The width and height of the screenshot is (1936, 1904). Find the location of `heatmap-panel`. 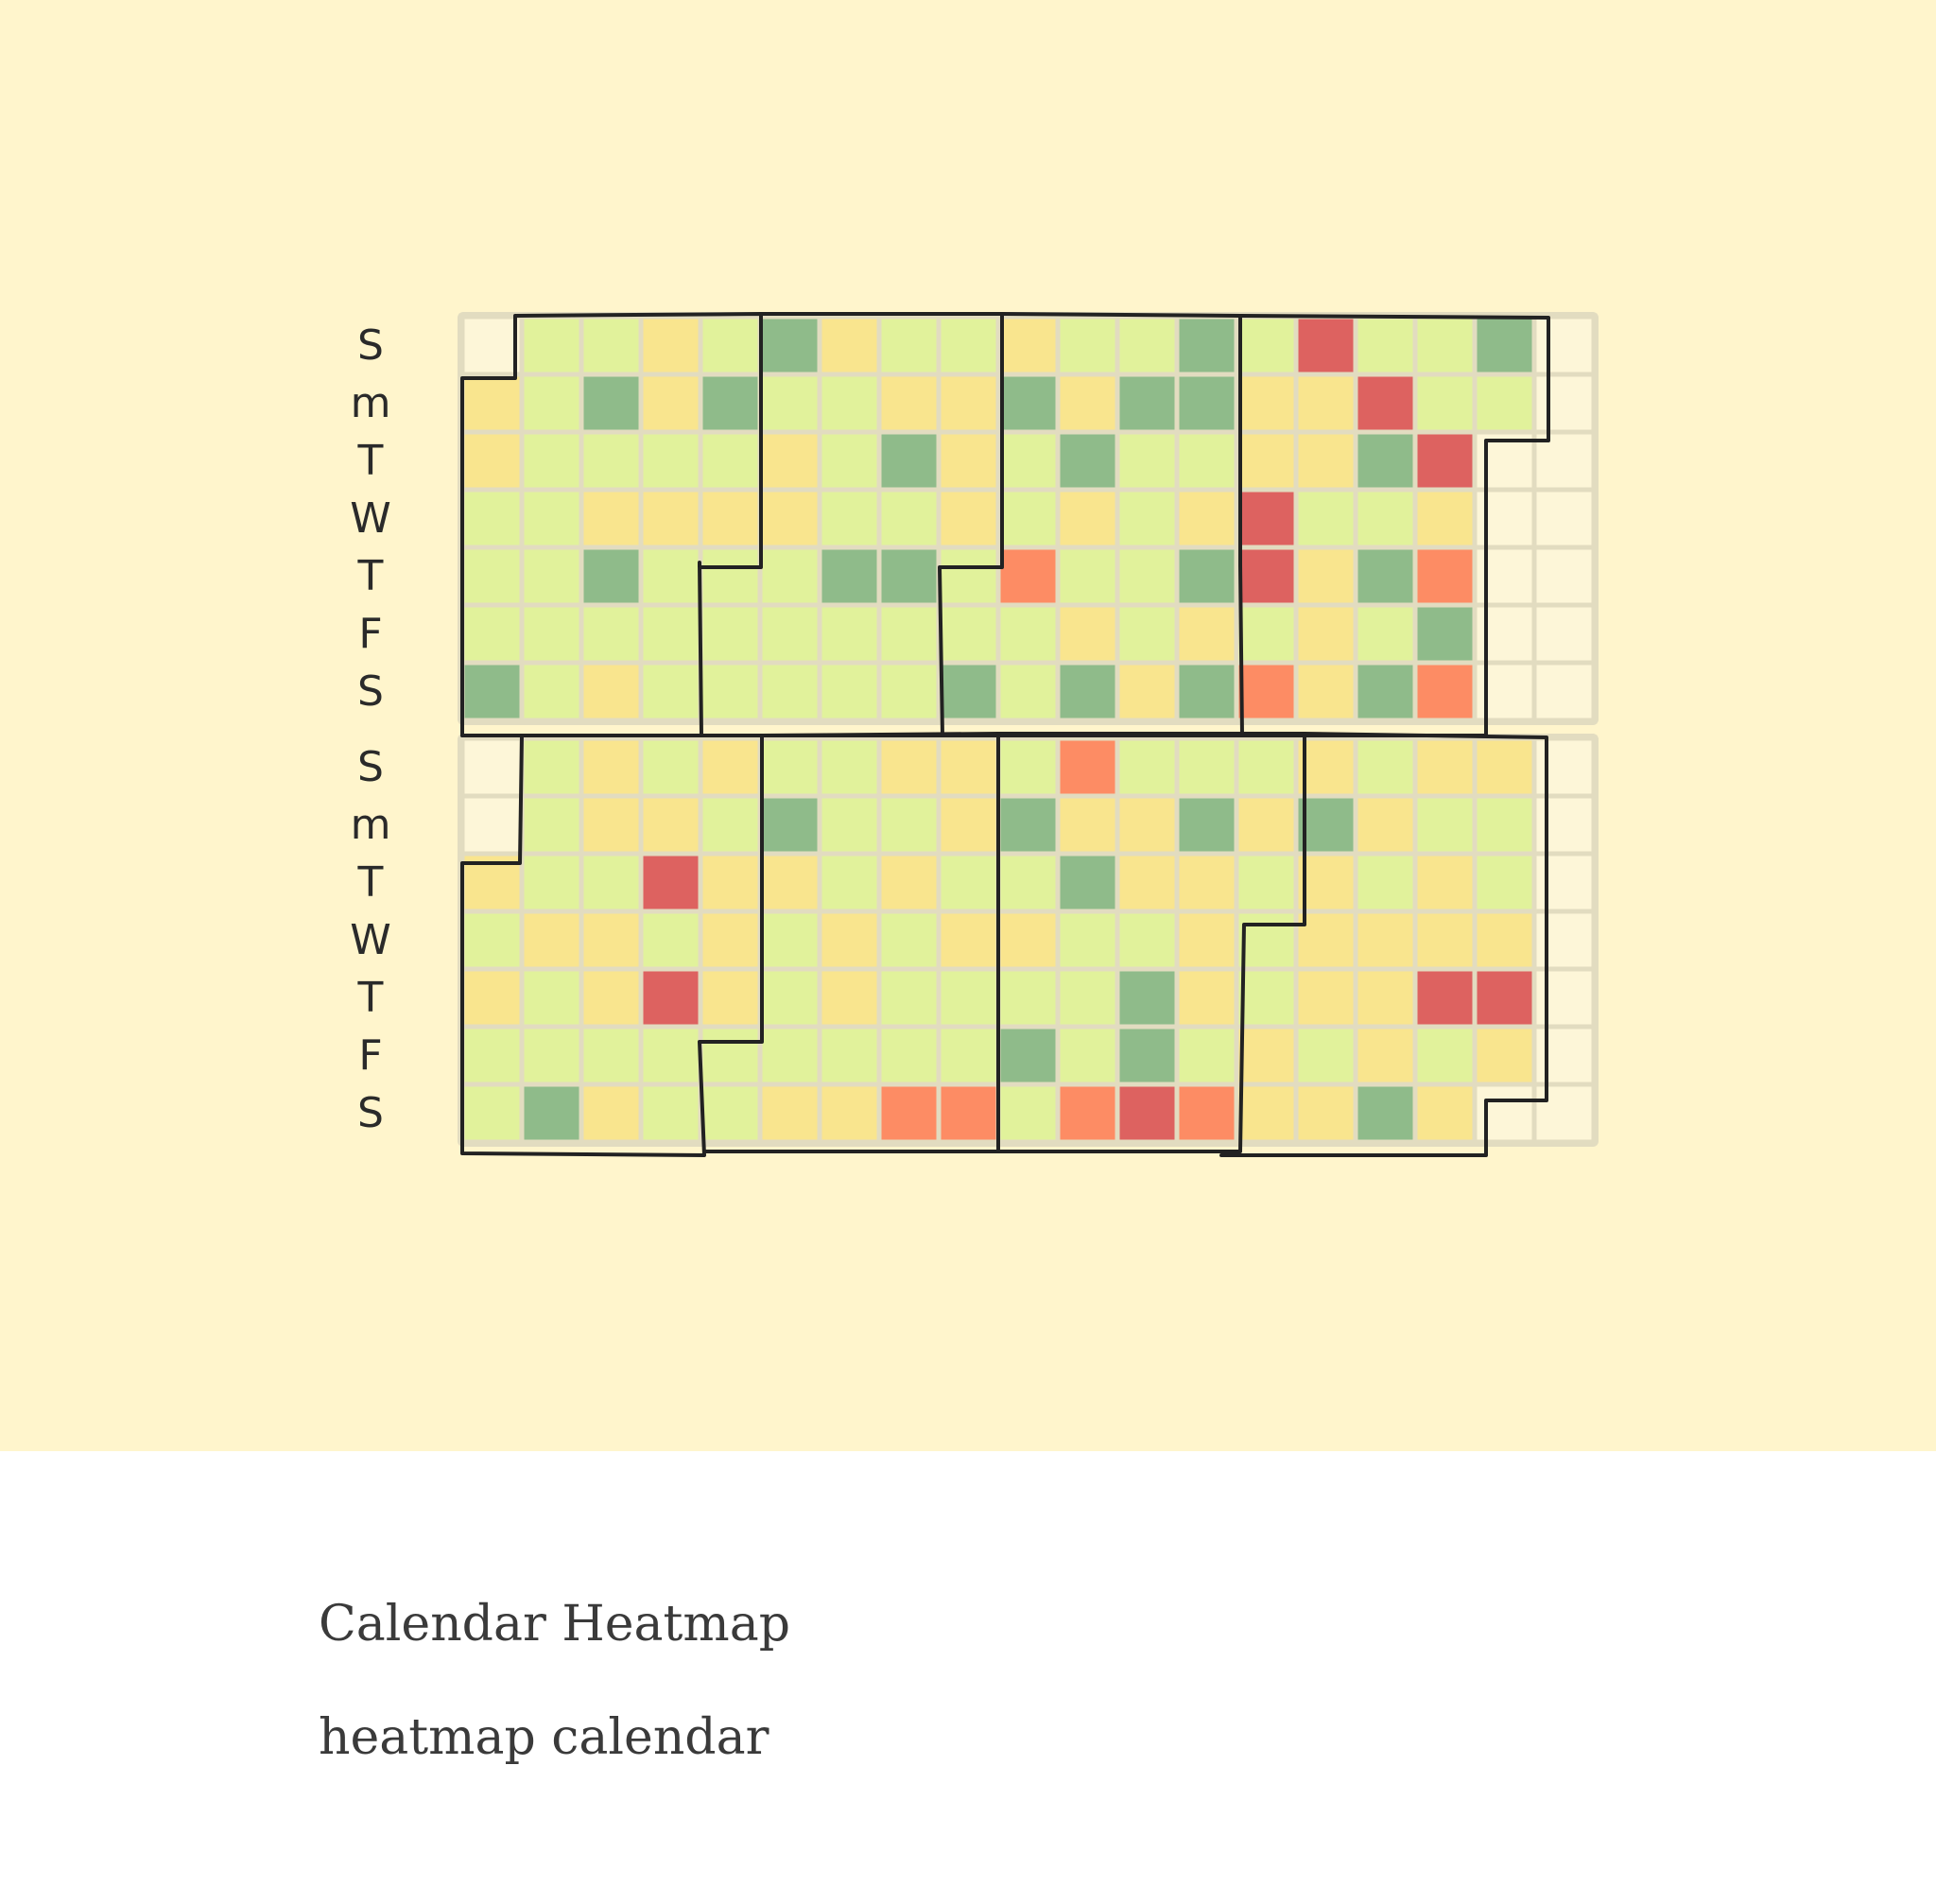

heatmap-panel is located at coordinates (1028, 518).